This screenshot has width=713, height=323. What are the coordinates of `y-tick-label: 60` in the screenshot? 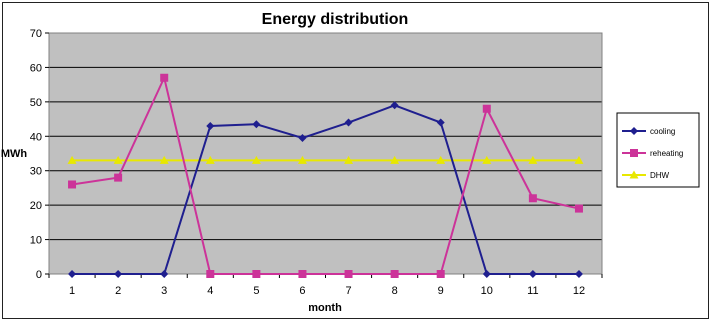 It's located at (36, 68).